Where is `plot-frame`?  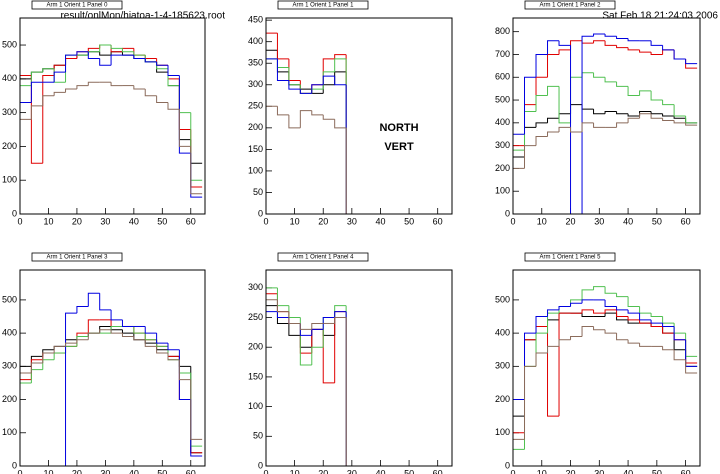
plot-frame is located at coordinates (359, 116).